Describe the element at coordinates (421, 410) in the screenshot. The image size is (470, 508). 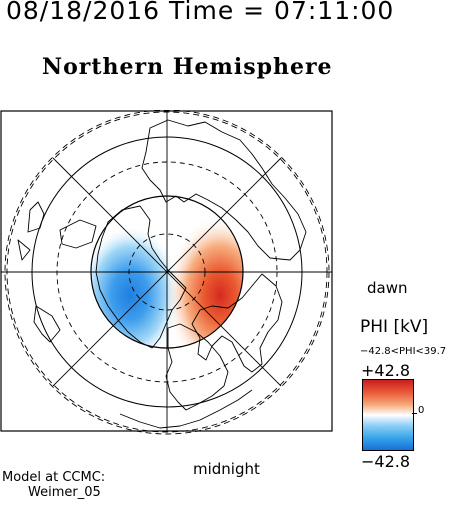
I see `colorbar-zero-label: 0` at that location.